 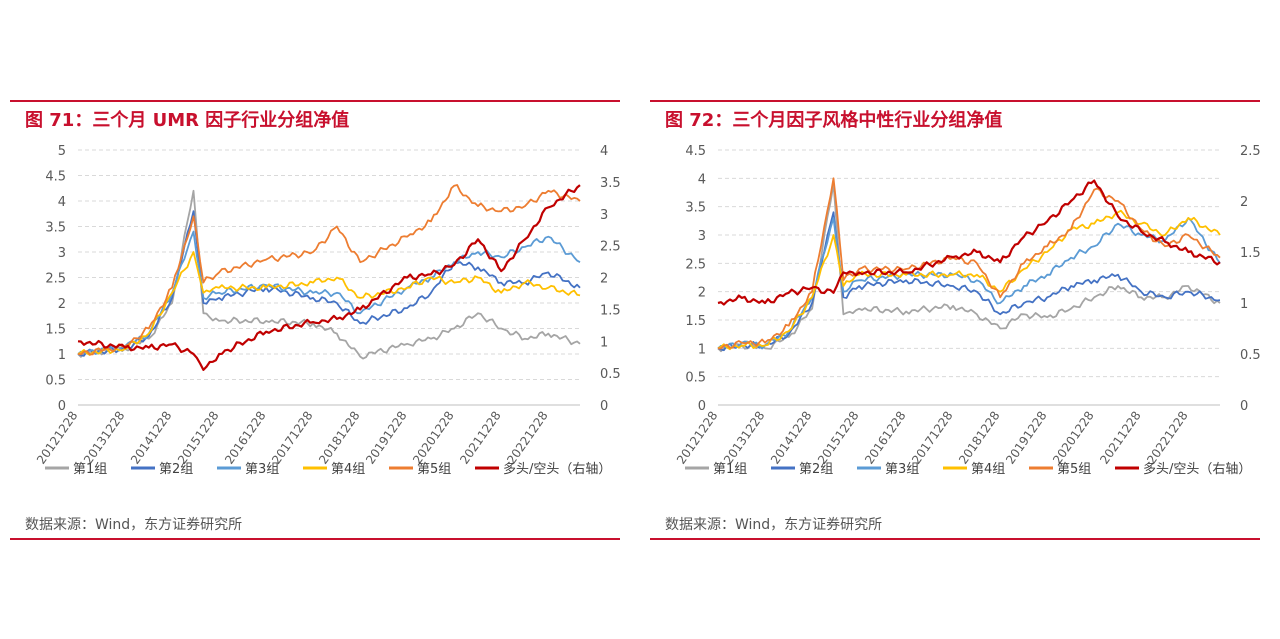 I want to click on y-tick-label: 2, so click(x=62, y=304).